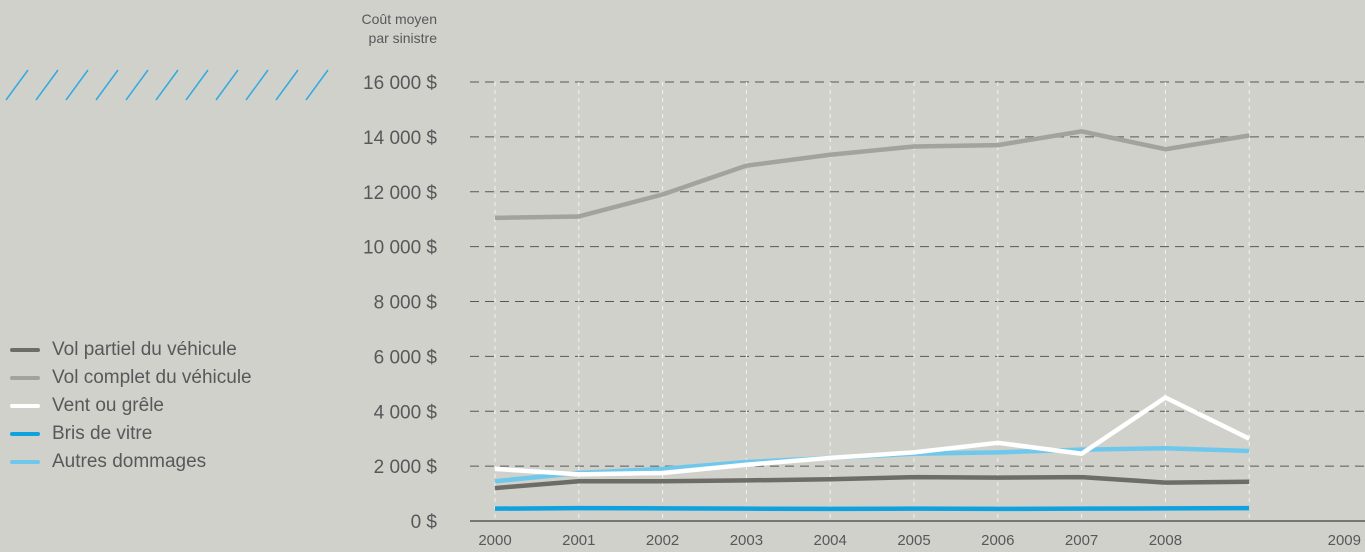  What do you see at coordinates (144, 349) in the screenshot?
I see `legend-label-vol-partiel: Vol partiel du véhicule` at bounding box center [144, 349].